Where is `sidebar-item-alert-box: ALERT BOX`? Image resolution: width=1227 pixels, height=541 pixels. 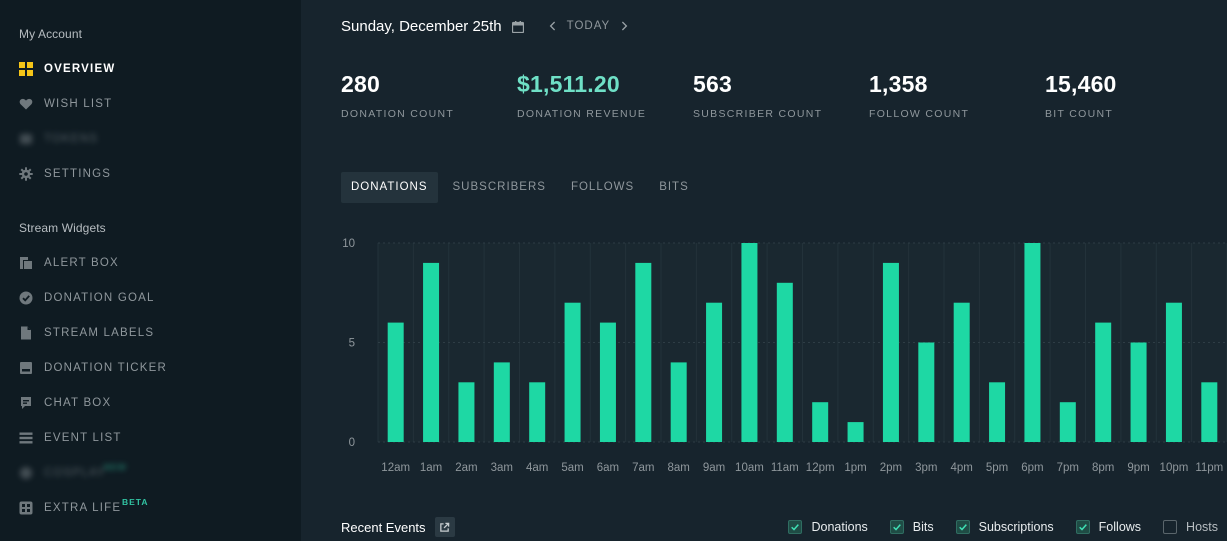 sidebar-item-alert-box: ALERT BOX is located at coordinates (150, 263).